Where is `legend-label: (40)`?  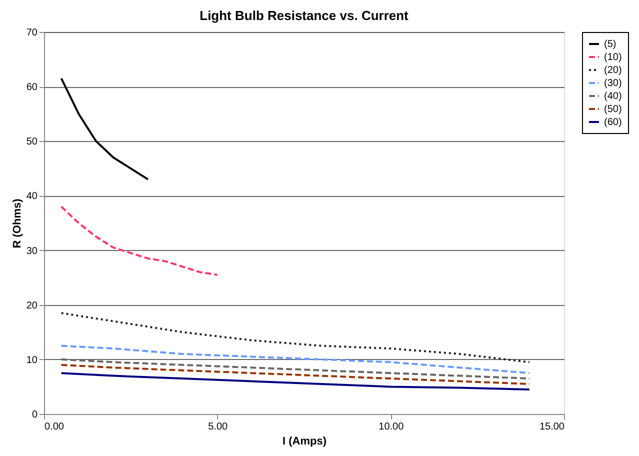 legend-label: (40) is located at coordinates (613, 96).